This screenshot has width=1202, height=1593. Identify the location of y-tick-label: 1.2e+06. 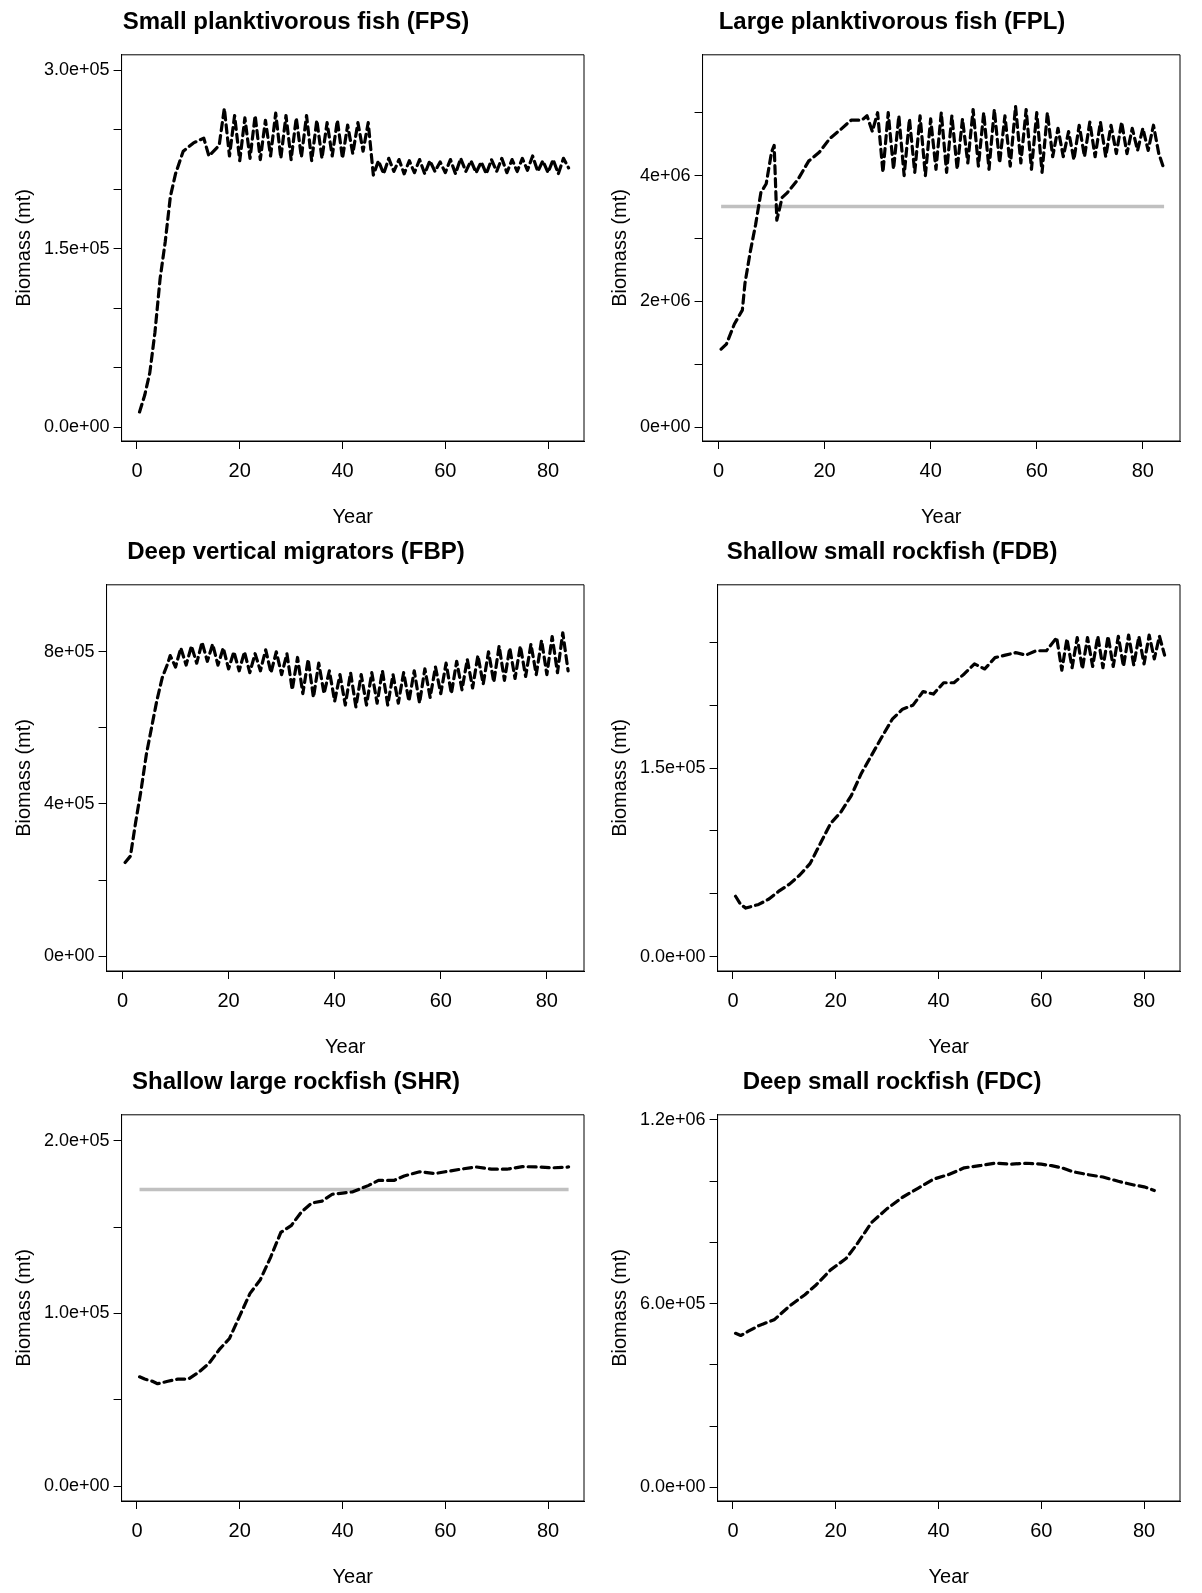
(672, 1118).